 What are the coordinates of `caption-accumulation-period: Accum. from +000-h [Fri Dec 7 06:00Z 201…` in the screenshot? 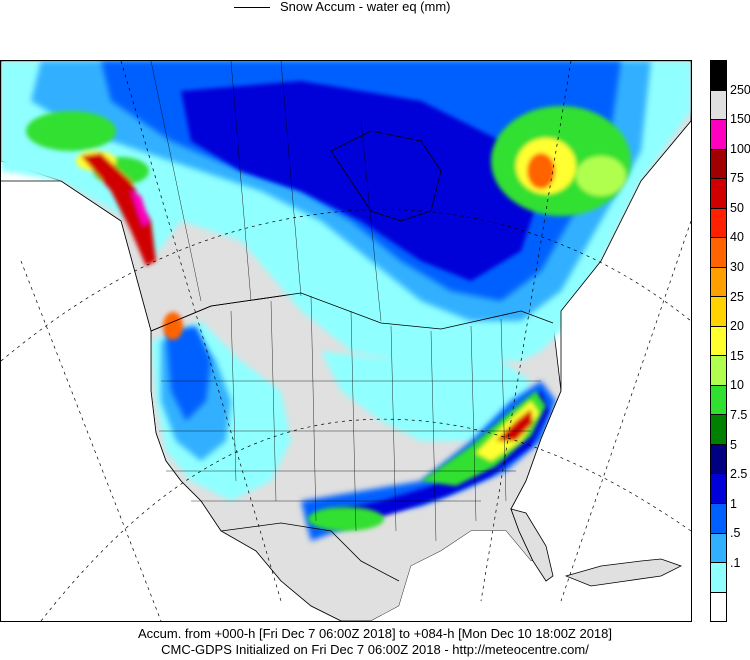 It's located at (375, 633).